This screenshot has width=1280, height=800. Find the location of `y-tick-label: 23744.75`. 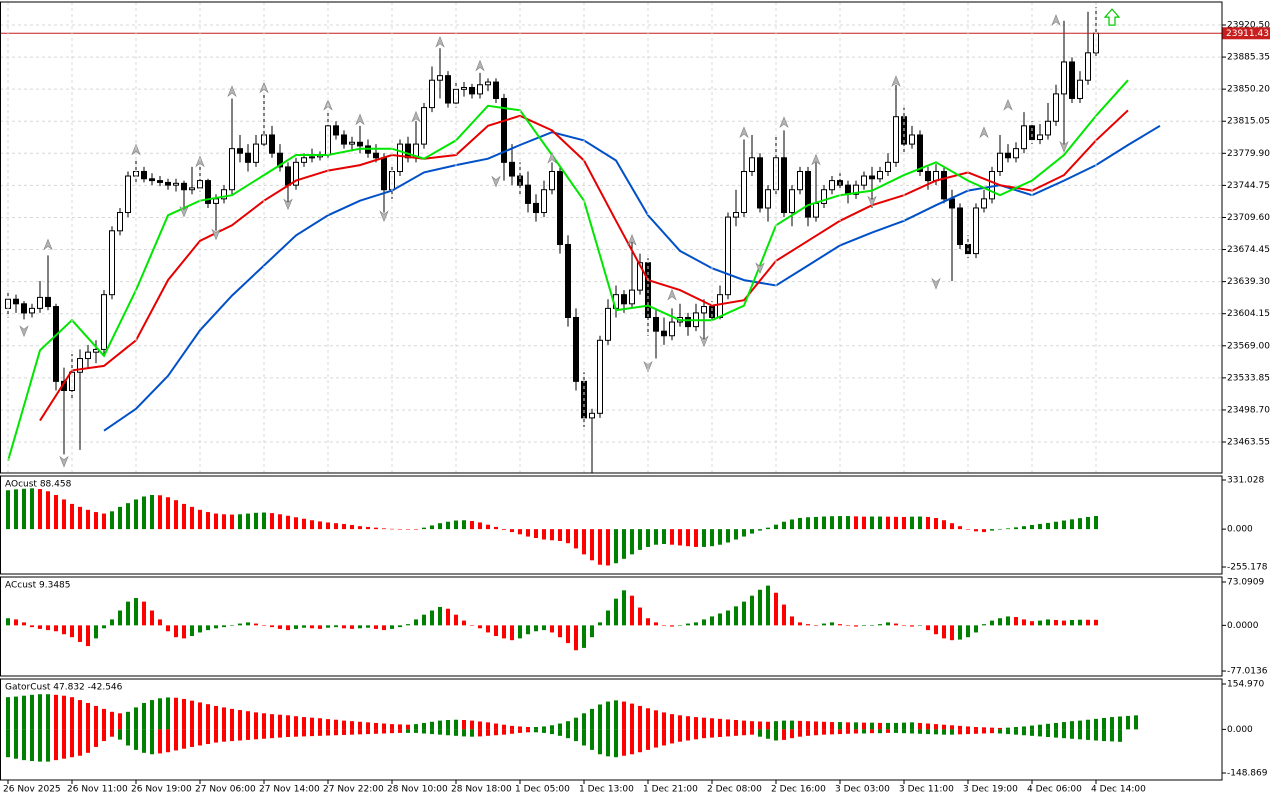

y-tick-label: 23744.75 is located at coordinates (1248, 186).